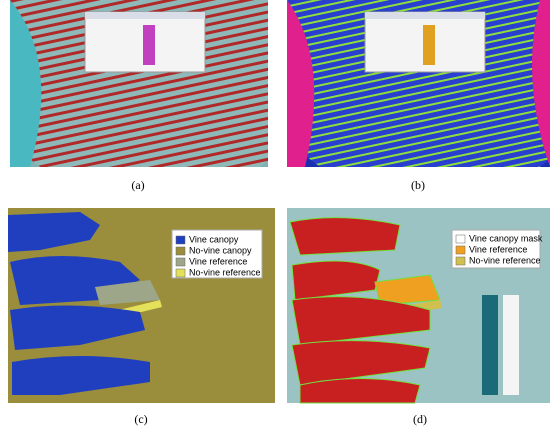 This screenshot has width=550, height=432. Describe the element at coordinates (420, 419) in the screenshot. I see `panel-label: (d)` at that location.